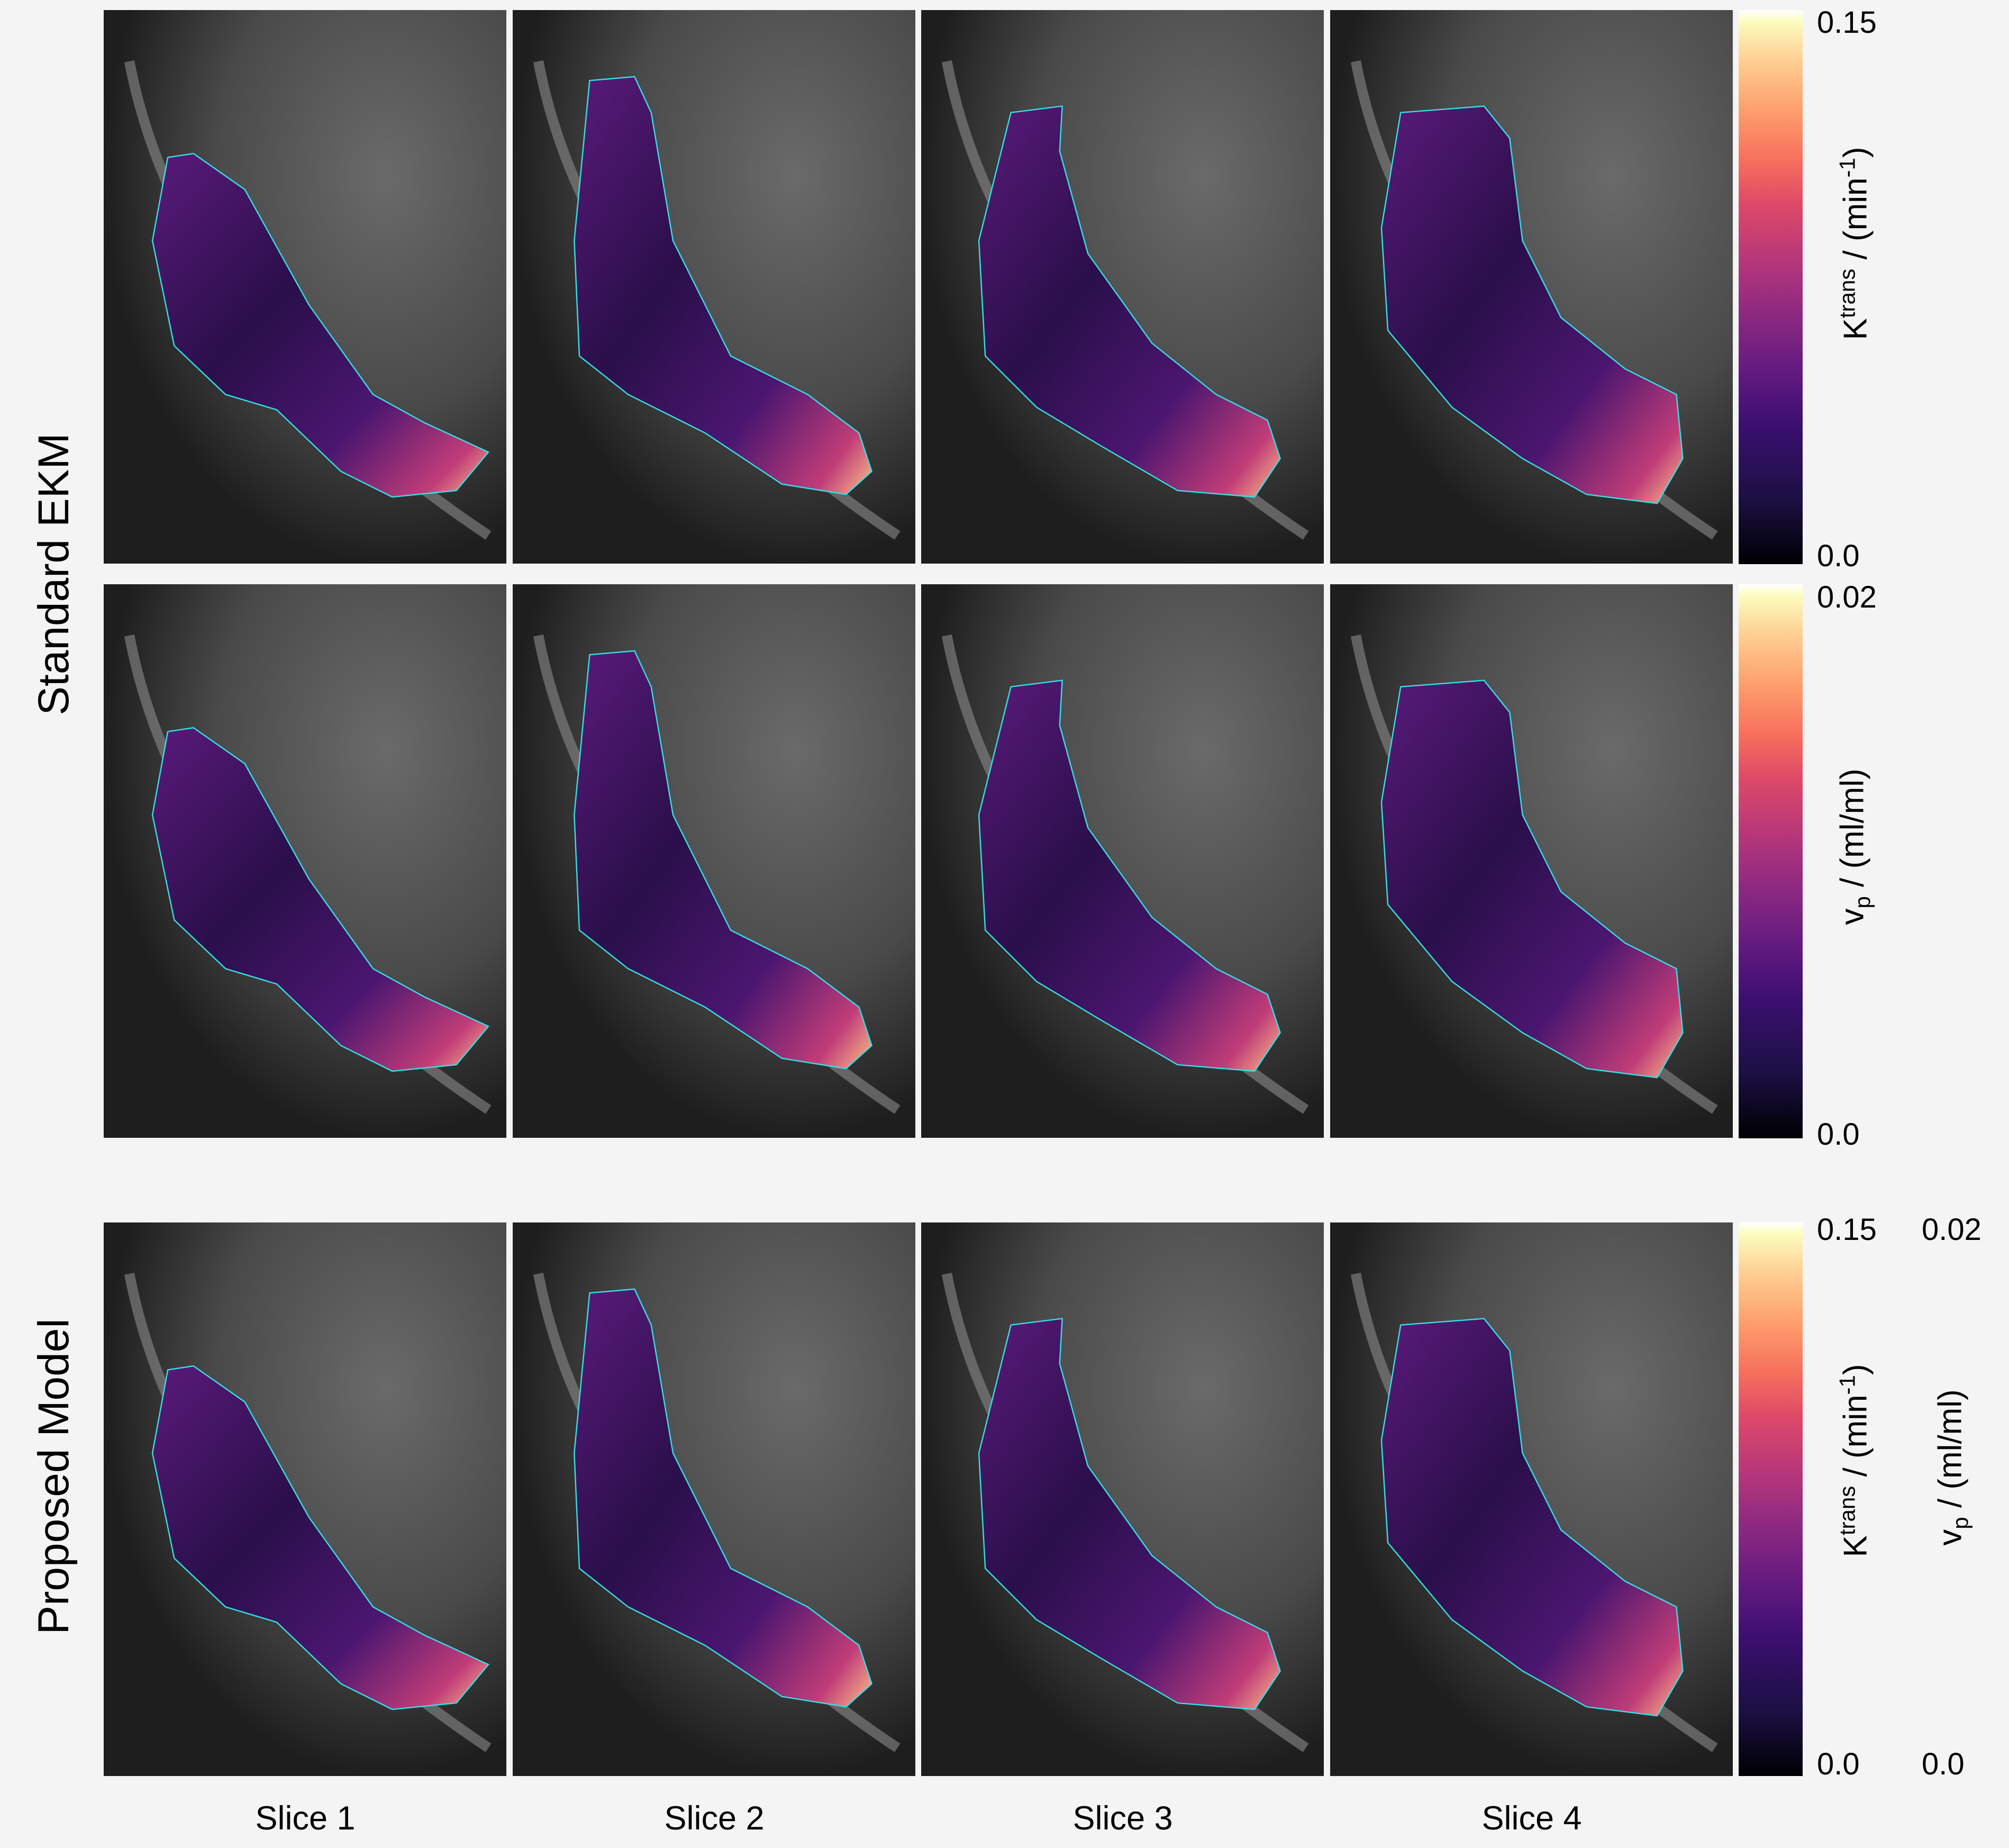  I want to click on map-panel-row3-slice4, so click(1531, 1499).